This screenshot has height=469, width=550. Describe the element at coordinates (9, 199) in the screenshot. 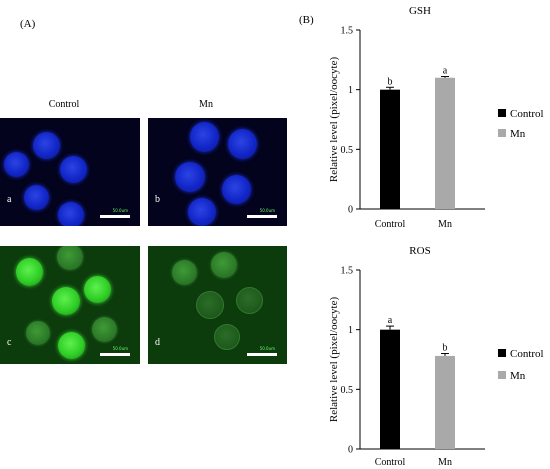

I see `micrograph-letter: a` at that location.